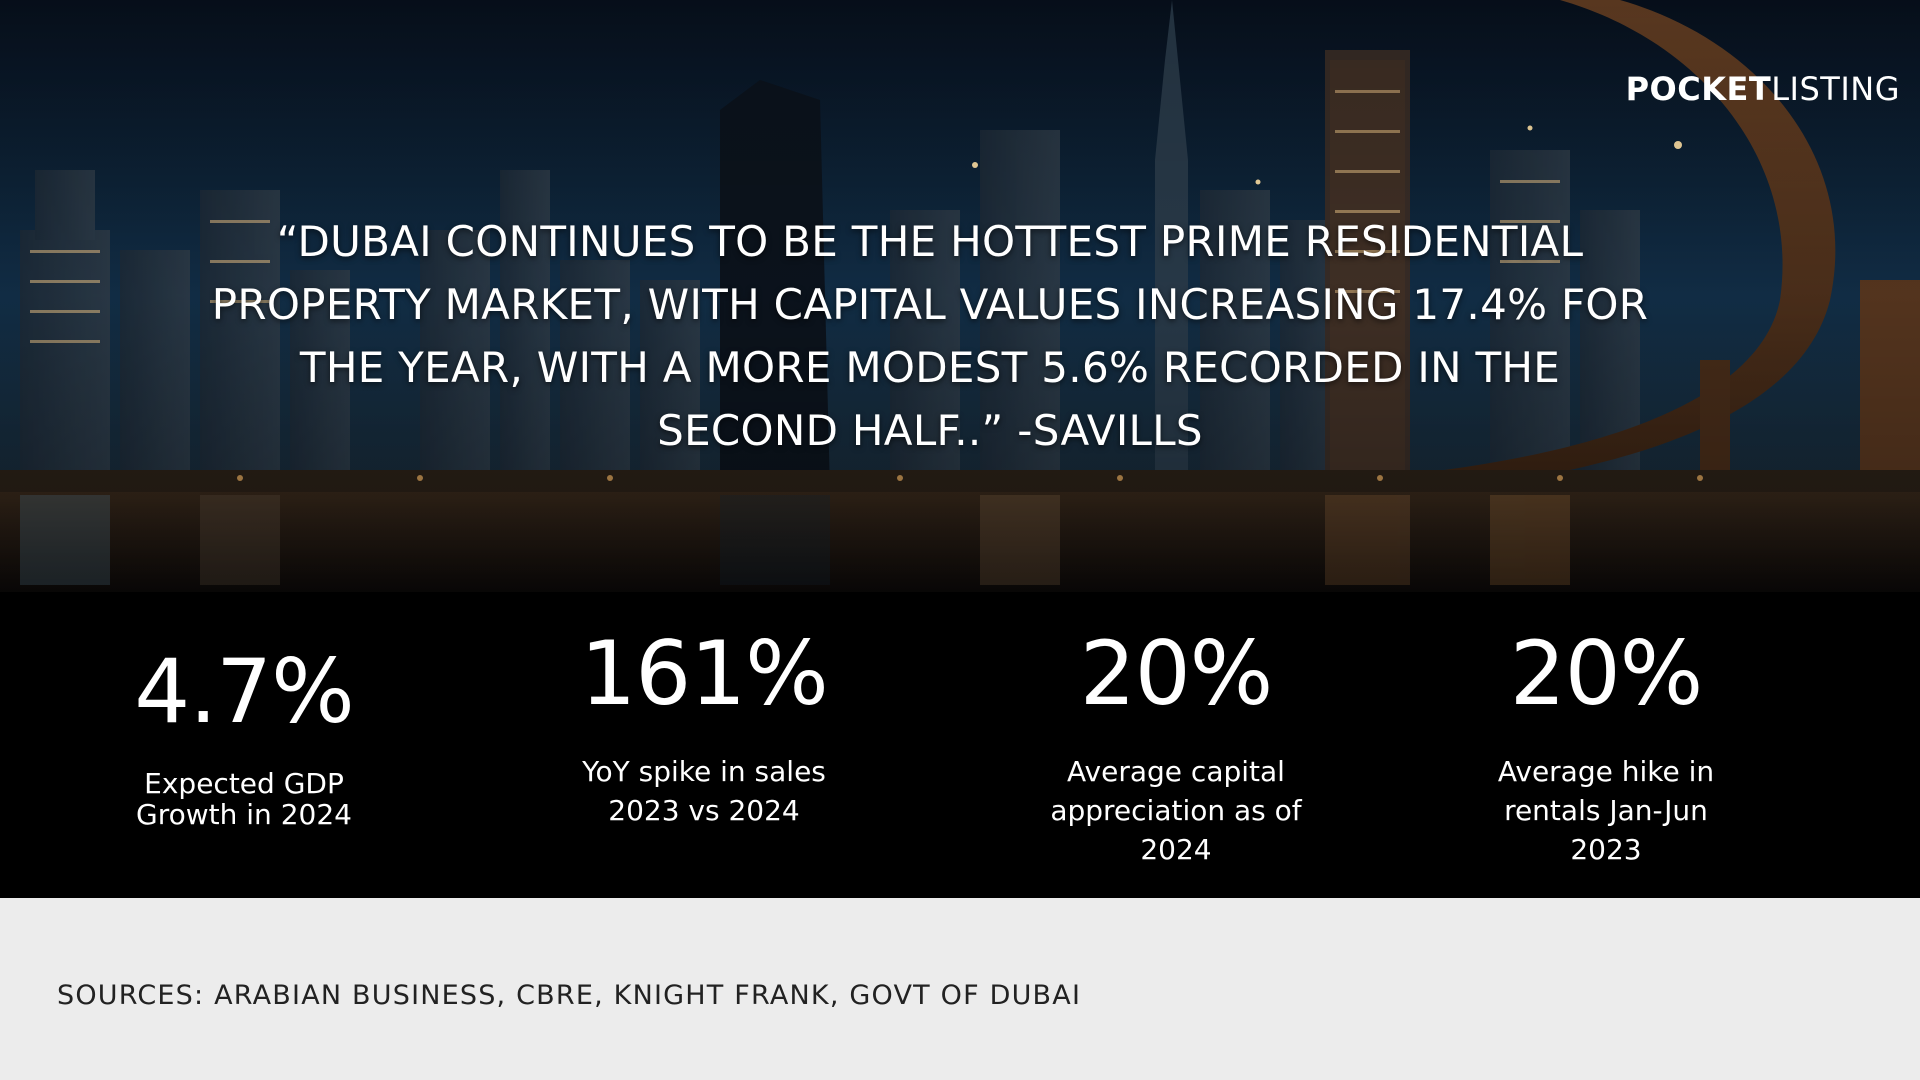  What do you see at coordinates (1698, 89) in the screenshot?
I see `logo-wordmark-pocket: POCKET` at bounding box center [1698, 89].